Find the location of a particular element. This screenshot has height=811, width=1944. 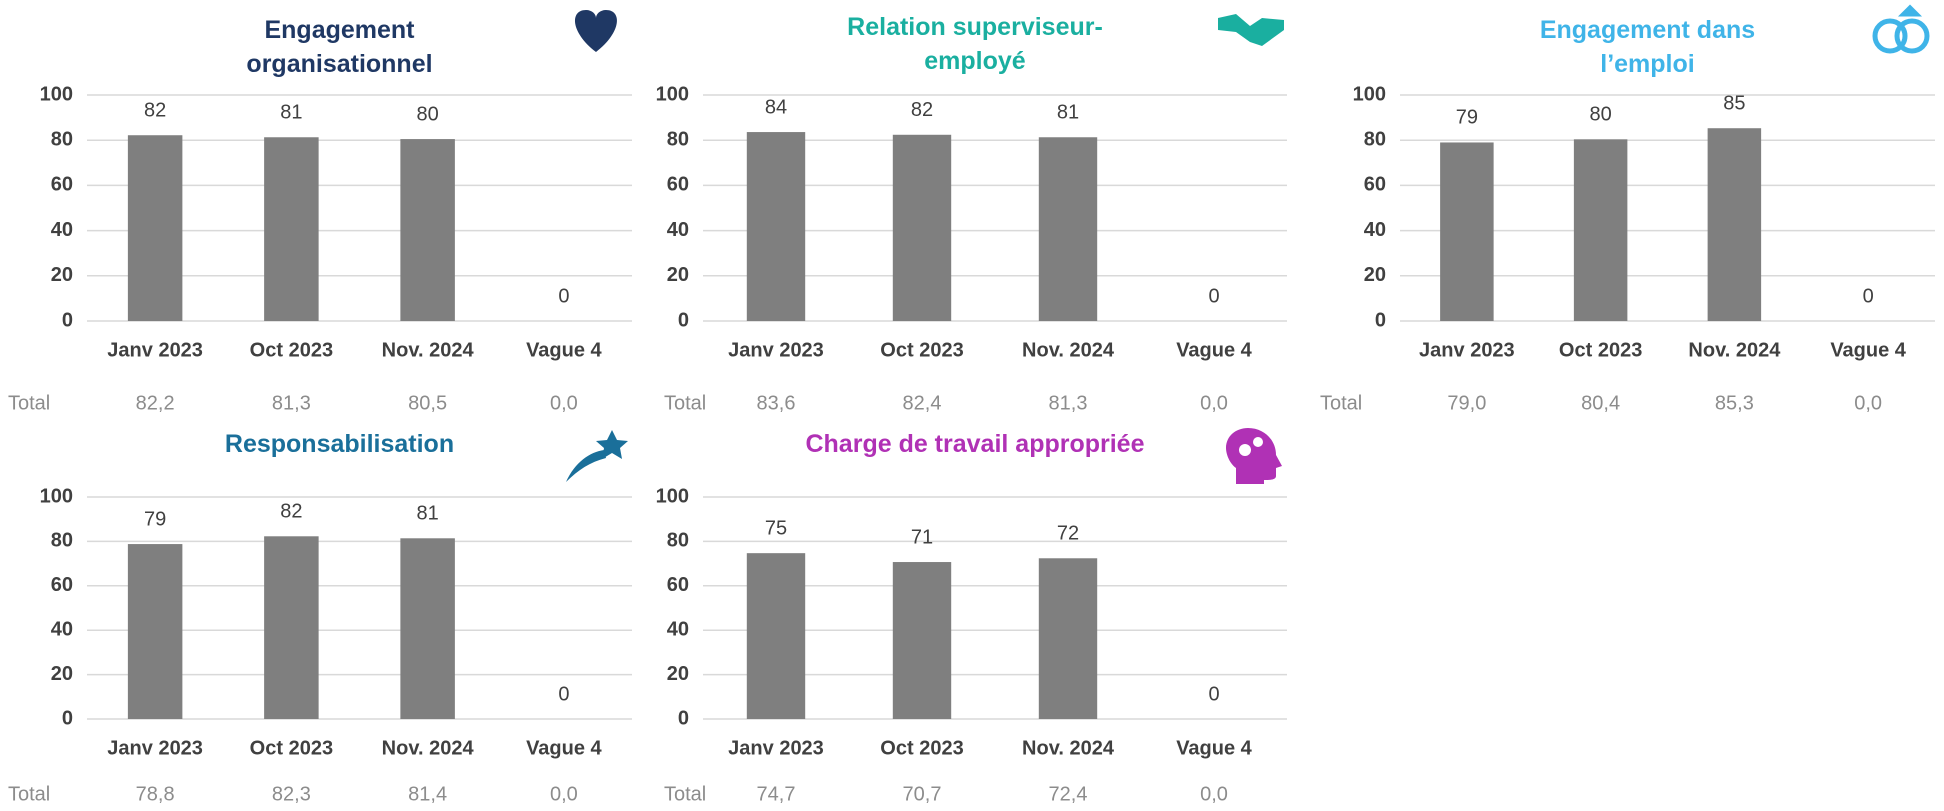

chart-title: Charge de travail appropriée is located at coordinates (975, 444).